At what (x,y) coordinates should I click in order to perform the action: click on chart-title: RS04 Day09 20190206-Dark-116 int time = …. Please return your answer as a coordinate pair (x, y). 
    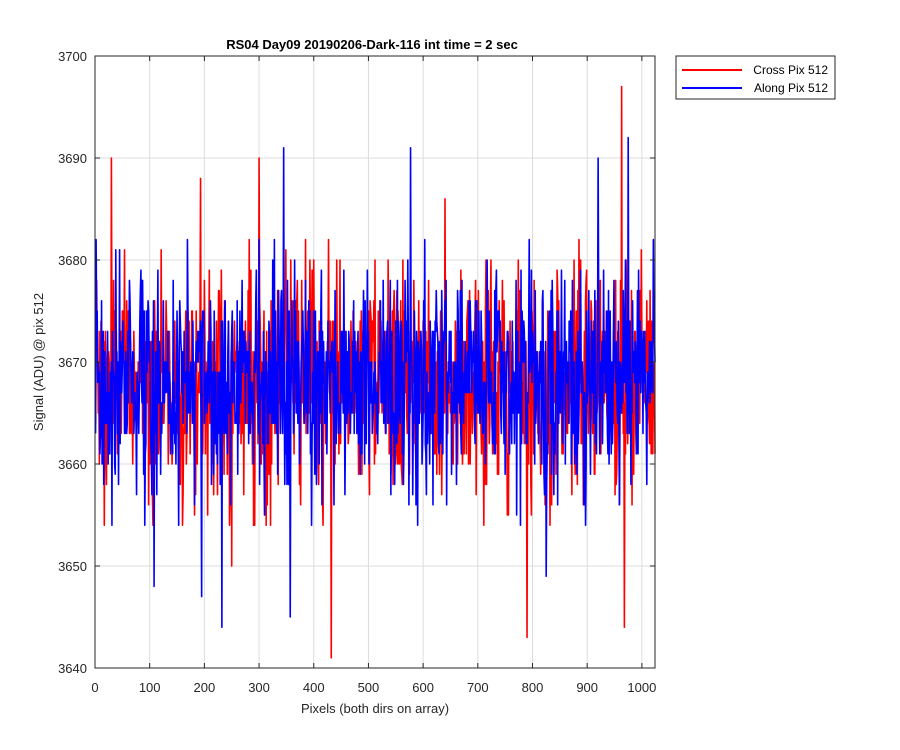
    Looking at the image, I should click on (372, 44).